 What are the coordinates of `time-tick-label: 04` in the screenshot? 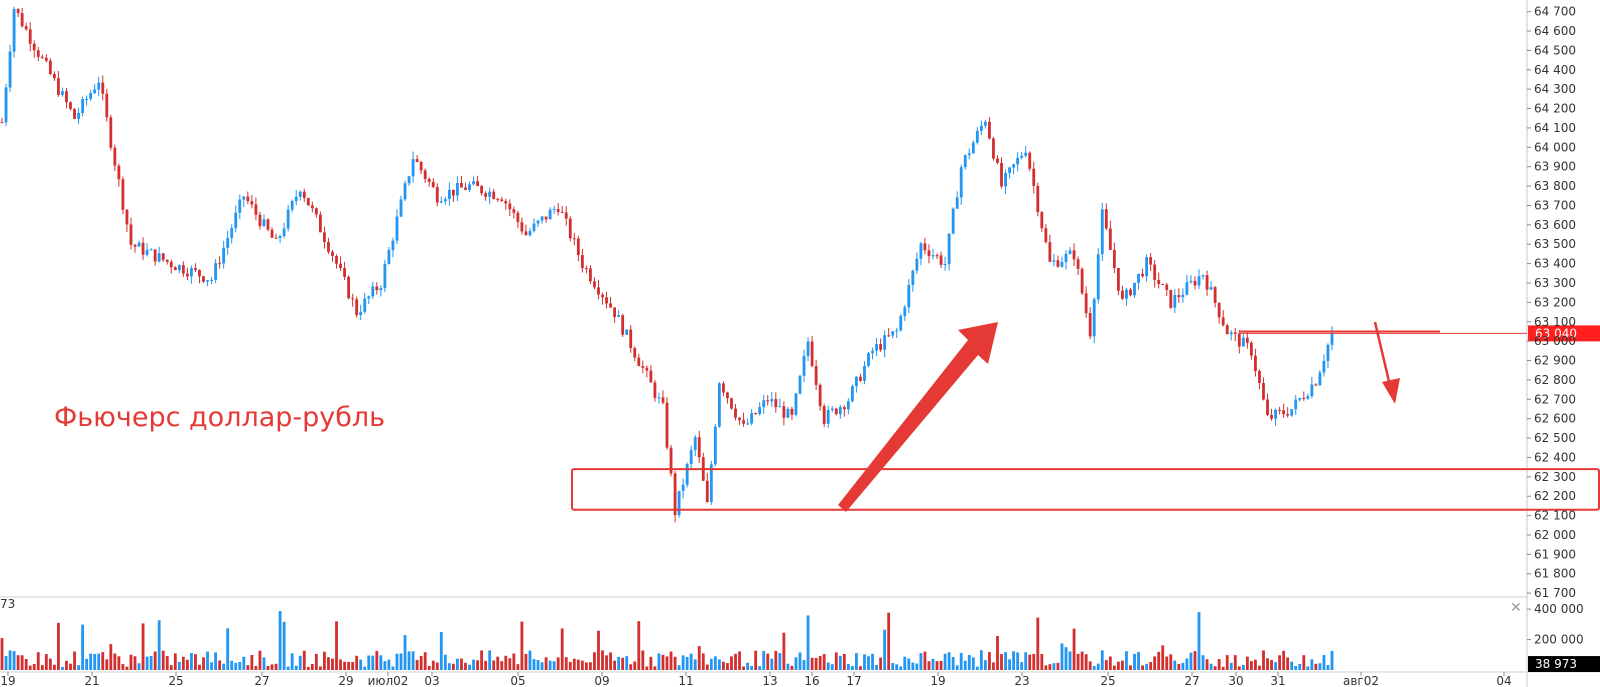 It's located at (1503, 680).